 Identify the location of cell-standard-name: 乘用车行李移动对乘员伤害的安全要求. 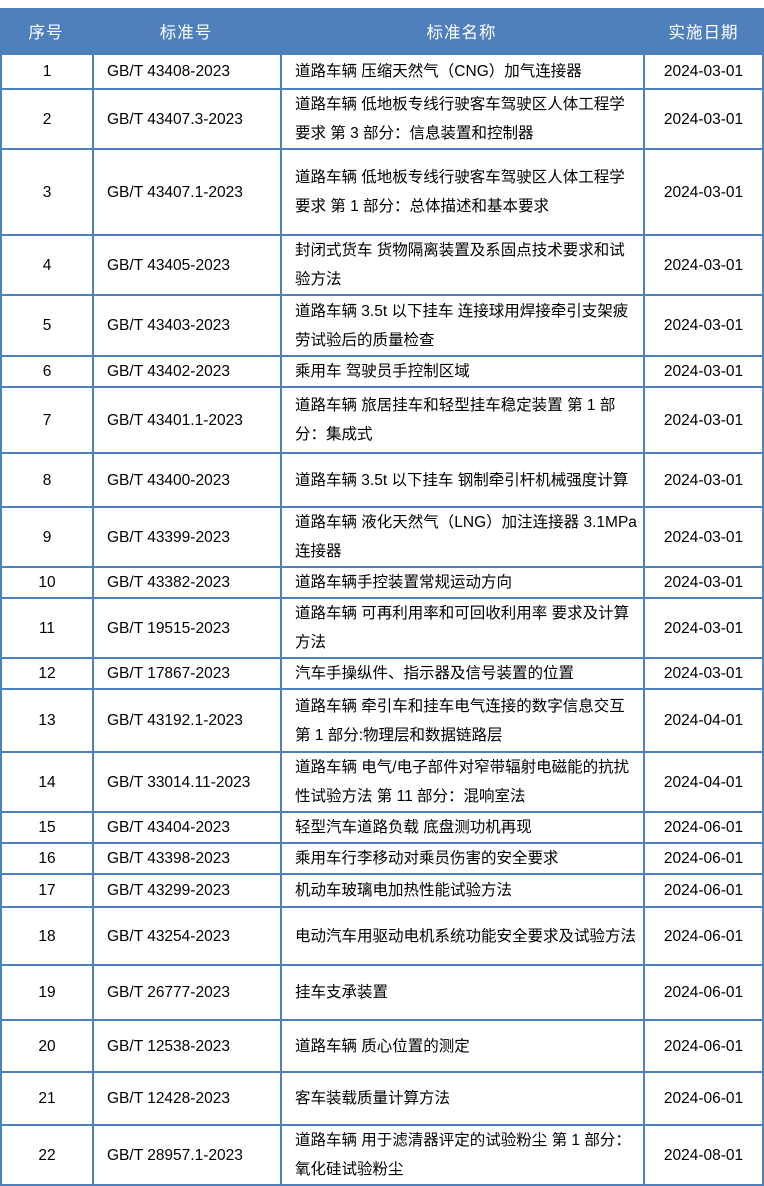
(461, 858).